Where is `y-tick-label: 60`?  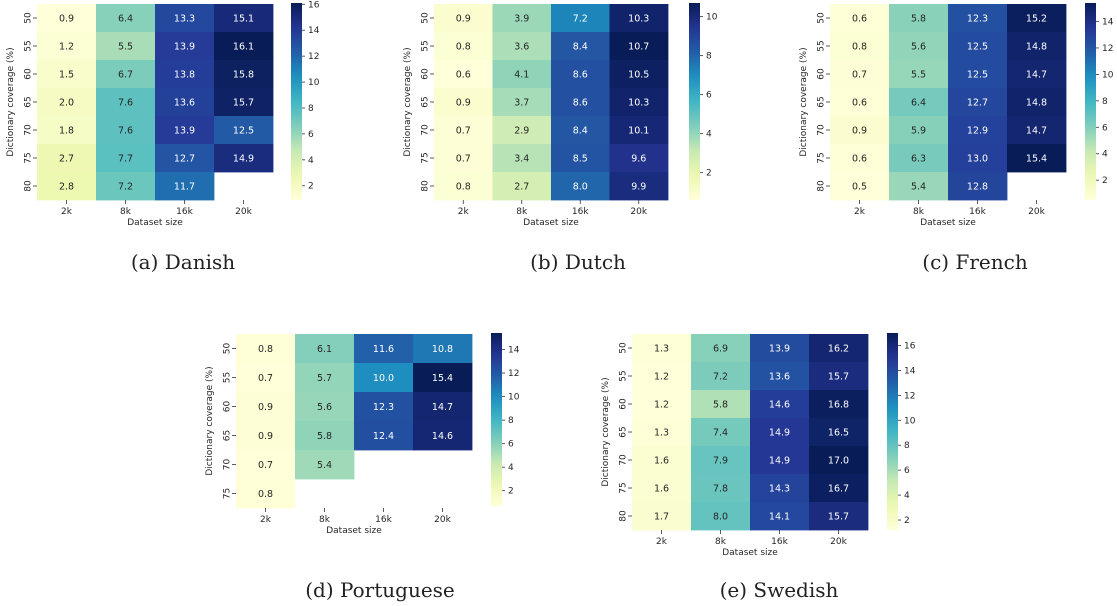 y-tick-label: 60 is located at coordinates (228, 407).